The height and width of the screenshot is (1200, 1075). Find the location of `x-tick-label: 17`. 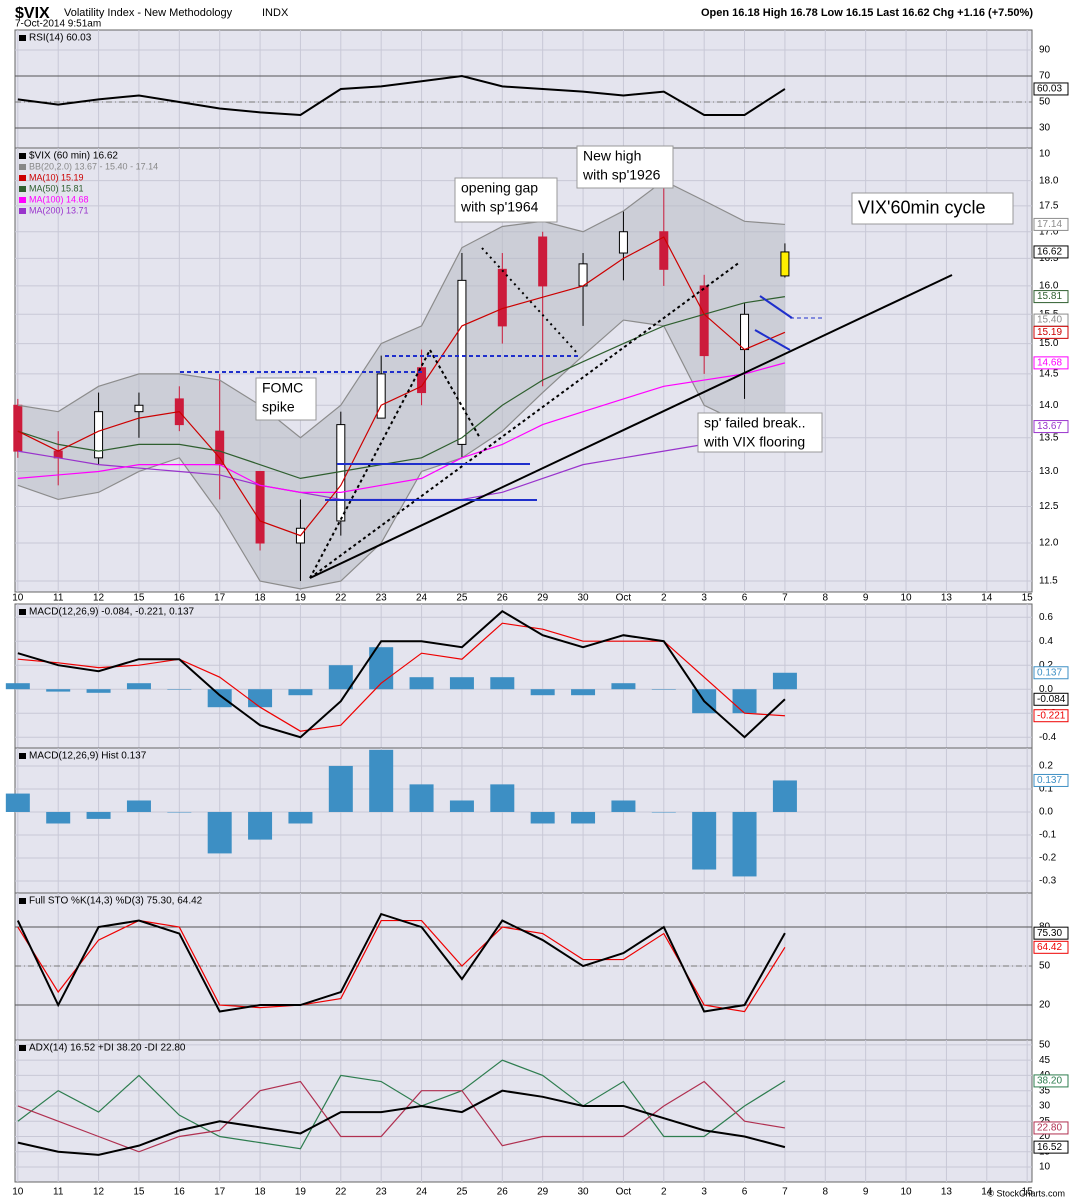

x-tick-label: 17 is located at coordinates (220, 598).